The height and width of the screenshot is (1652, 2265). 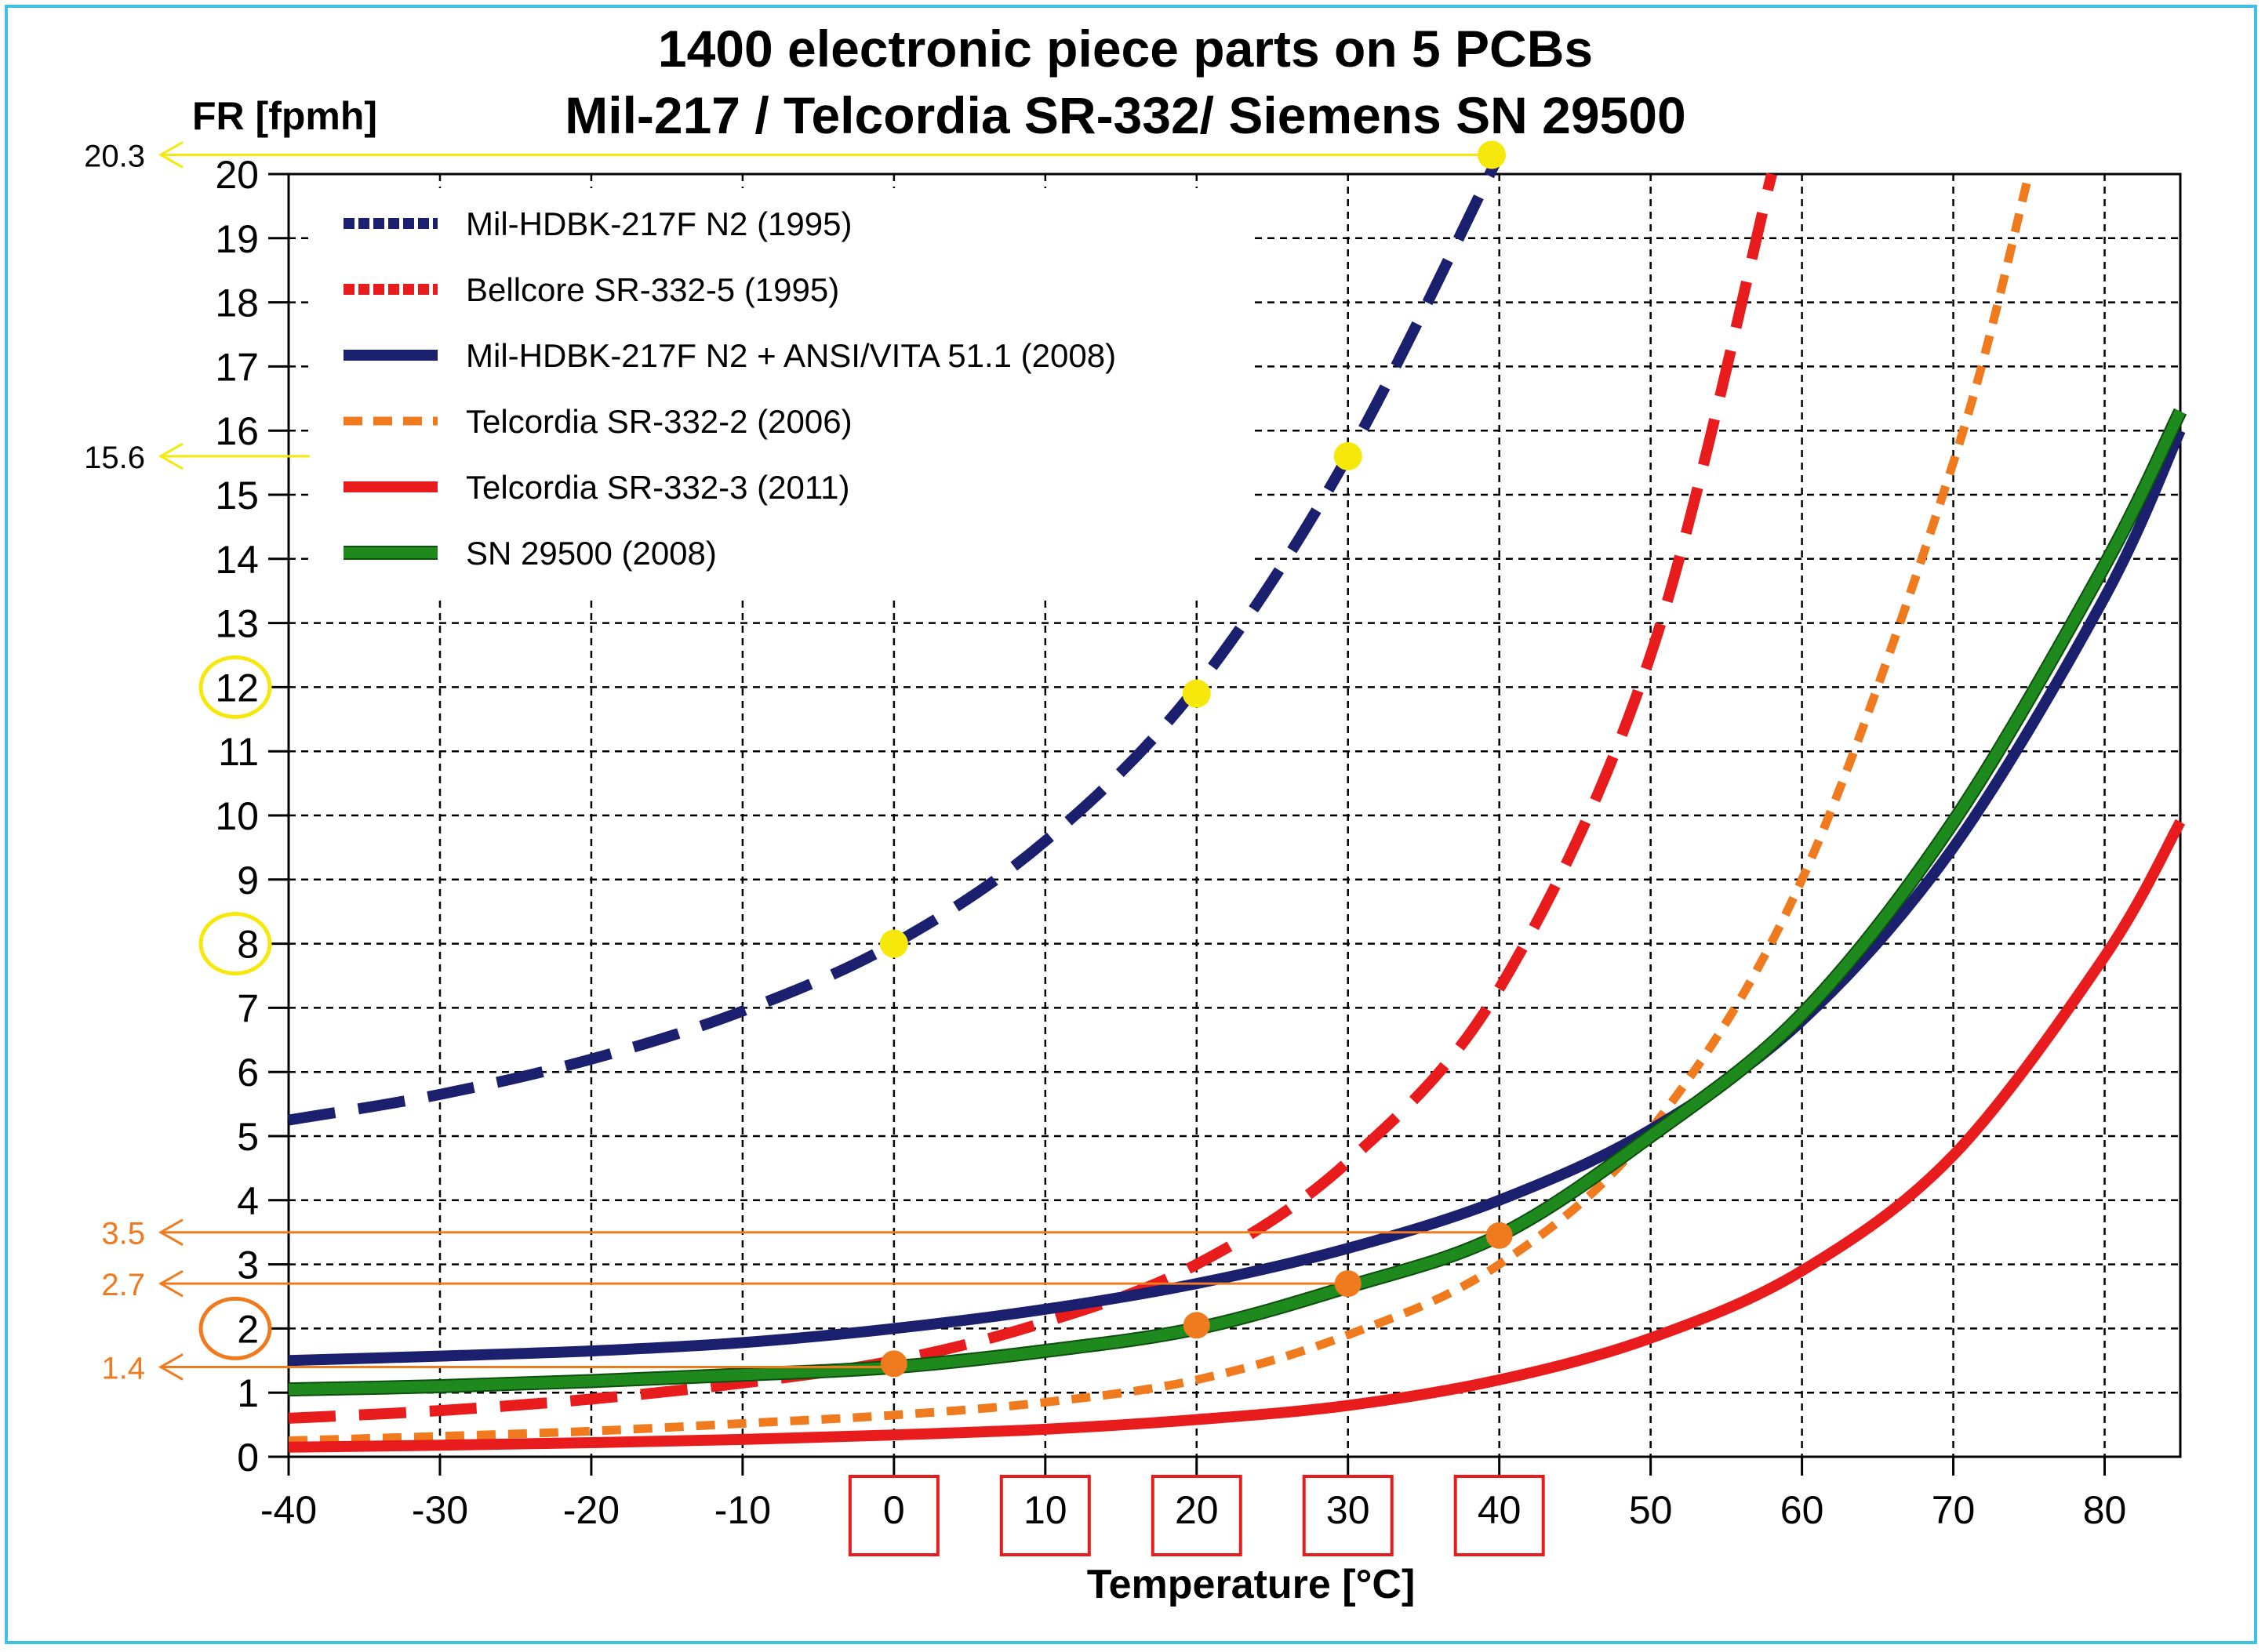 What do you see at coordinates (288, 1510) in the screenshot?
I see `x-tick-label: -40` at bounding box center [288, 1510].